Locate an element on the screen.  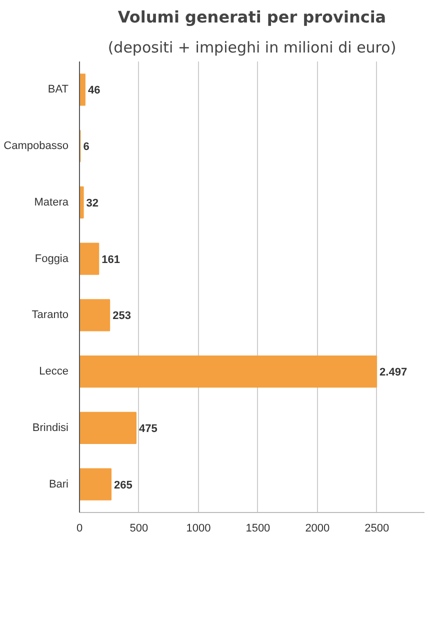
data-label: 32 is located at coordinates (92, 203).